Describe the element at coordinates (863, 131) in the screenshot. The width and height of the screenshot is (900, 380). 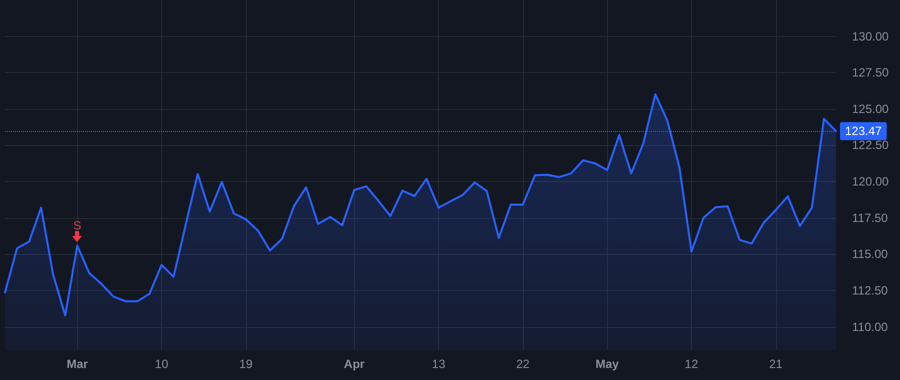
I see `ref-line-label: 123.47` at that location.